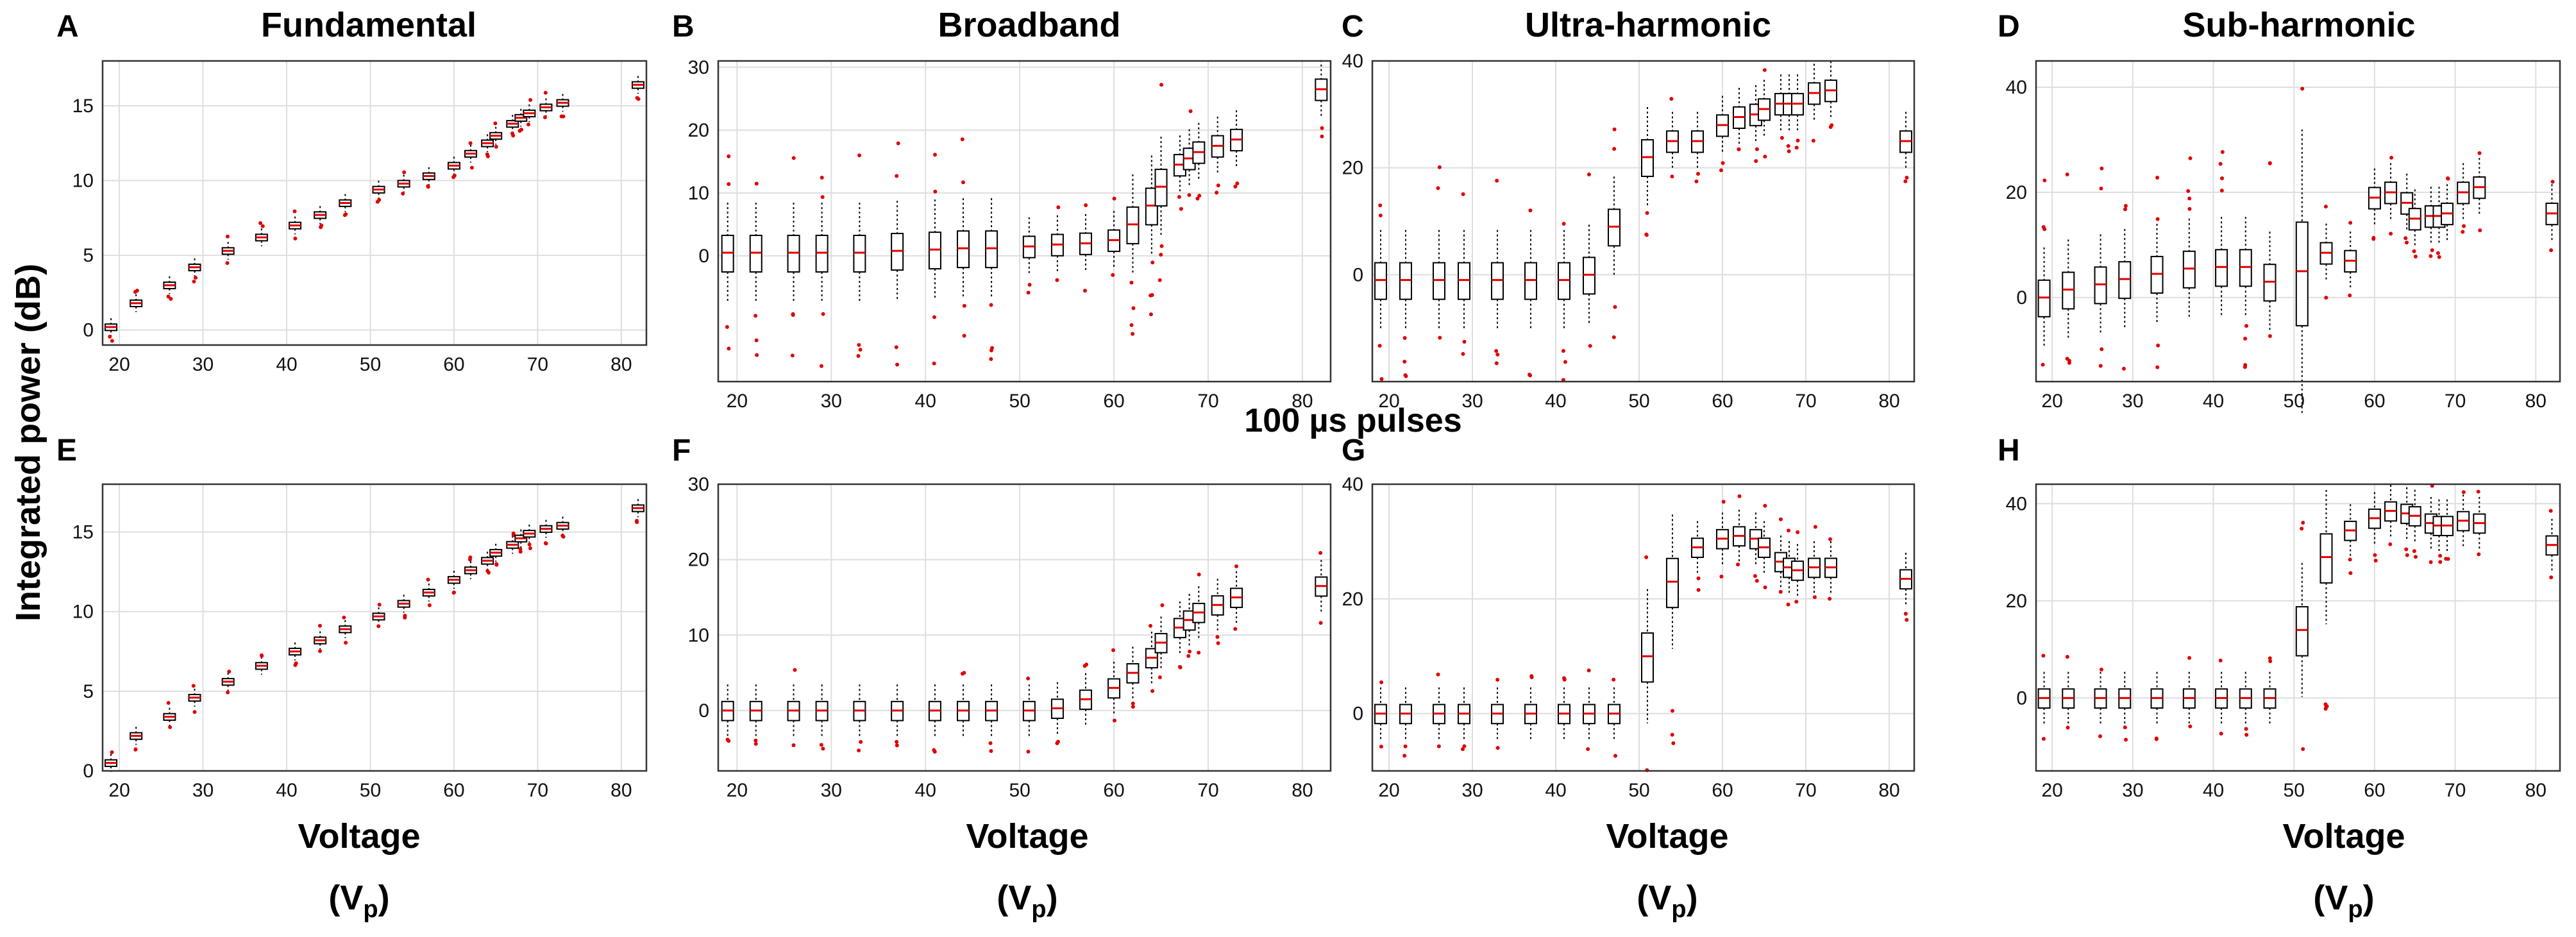 This screenshot has width=2576, height=937. Describe the element at coordinates (2016, 88) in the screenshot. I see `y-tick-label: 40` at that location.